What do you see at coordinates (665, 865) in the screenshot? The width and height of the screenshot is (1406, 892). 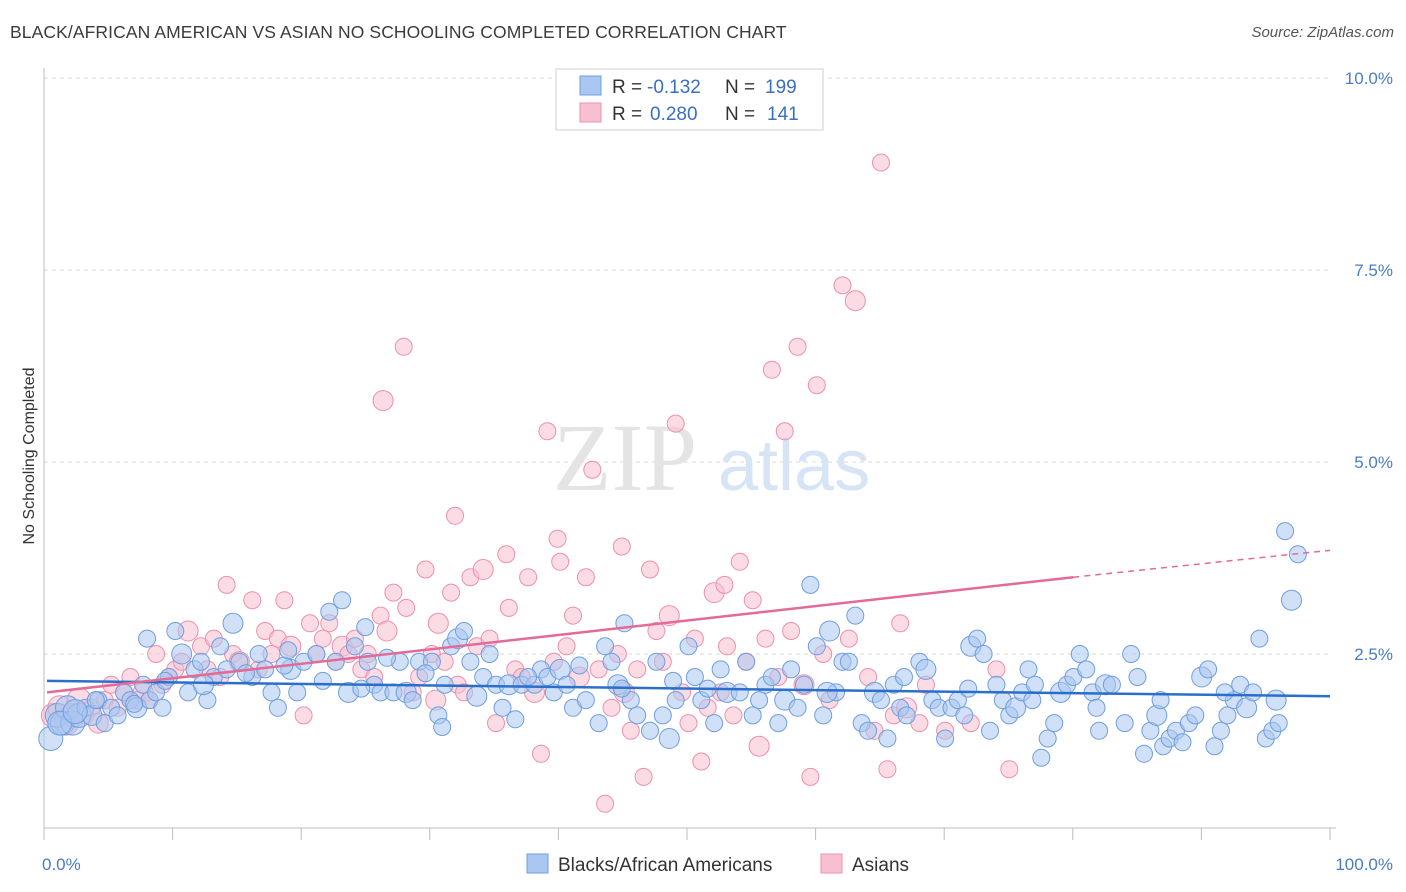 I see `series-legend-label-blue: Blacks/African Americans` at bounding box center [665, 865].